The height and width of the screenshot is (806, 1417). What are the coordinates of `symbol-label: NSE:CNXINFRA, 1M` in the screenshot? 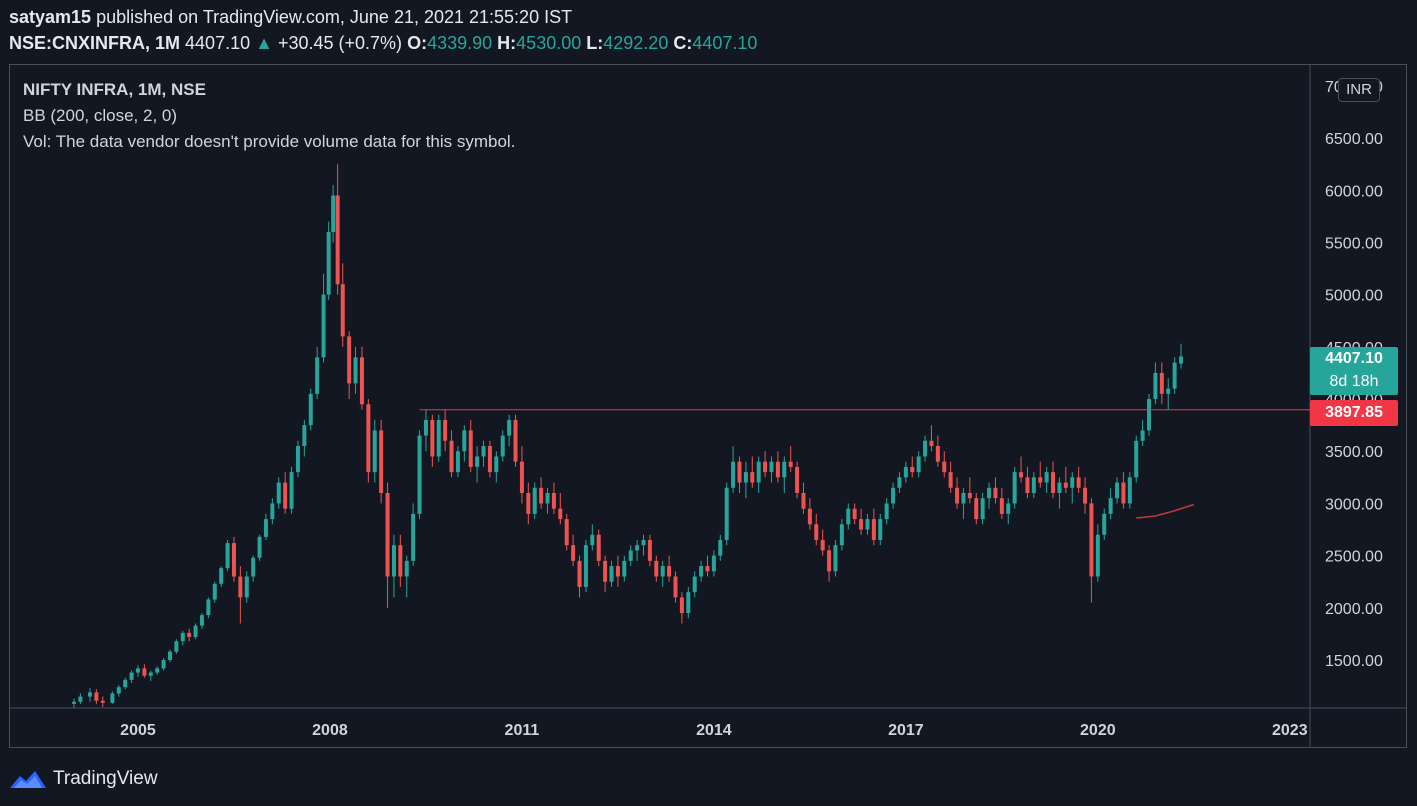 It's located at (95, 43).